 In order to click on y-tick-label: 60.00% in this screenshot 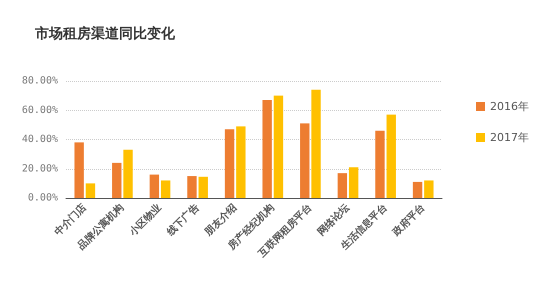, I will do `click(40, 110)`.